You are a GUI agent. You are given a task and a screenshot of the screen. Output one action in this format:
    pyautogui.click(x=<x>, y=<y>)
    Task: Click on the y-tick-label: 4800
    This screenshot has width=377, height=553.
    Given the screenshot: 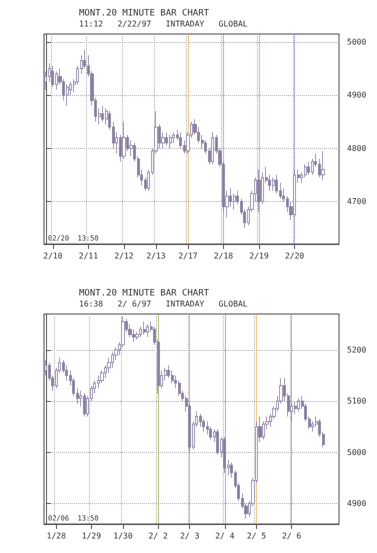 What is the action you would take?
    pyautogui.click(x=356, y=148)
    